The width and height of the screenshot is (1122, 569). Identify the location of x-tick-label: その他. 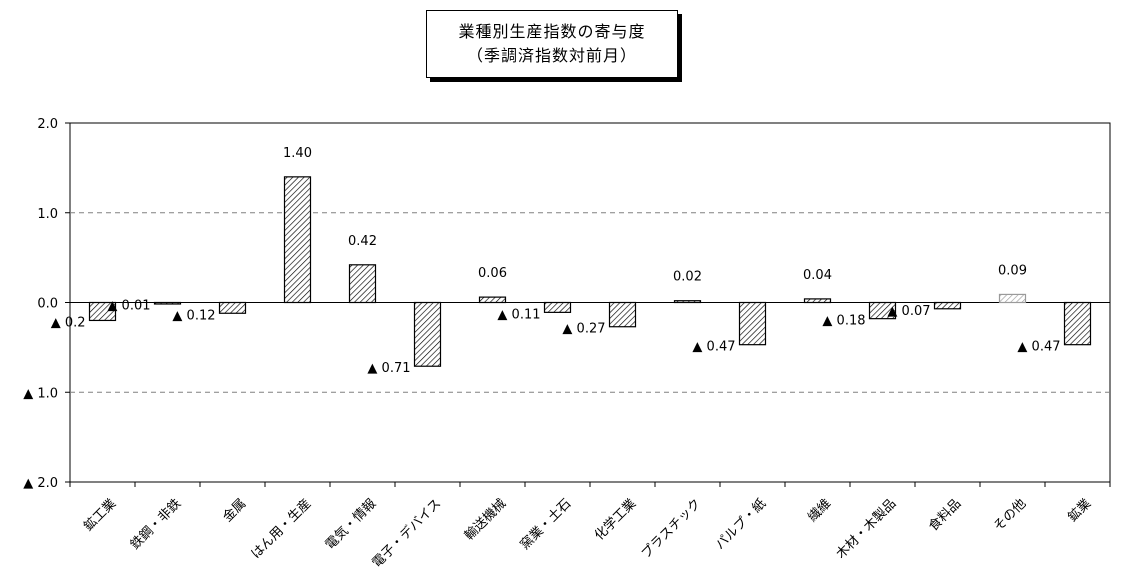
(1010, 515).